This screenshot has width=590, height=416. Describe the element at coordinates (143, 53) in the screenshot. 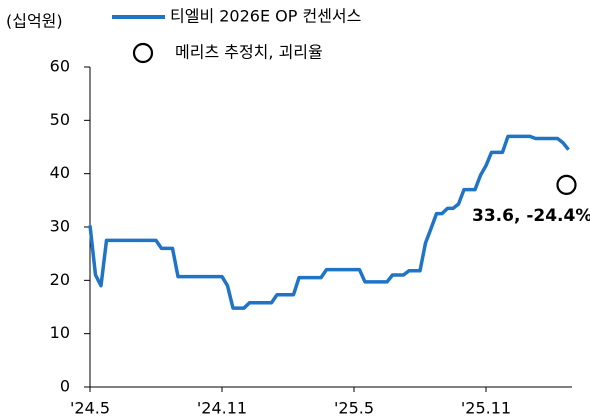

I see `legend-marker` at that location.